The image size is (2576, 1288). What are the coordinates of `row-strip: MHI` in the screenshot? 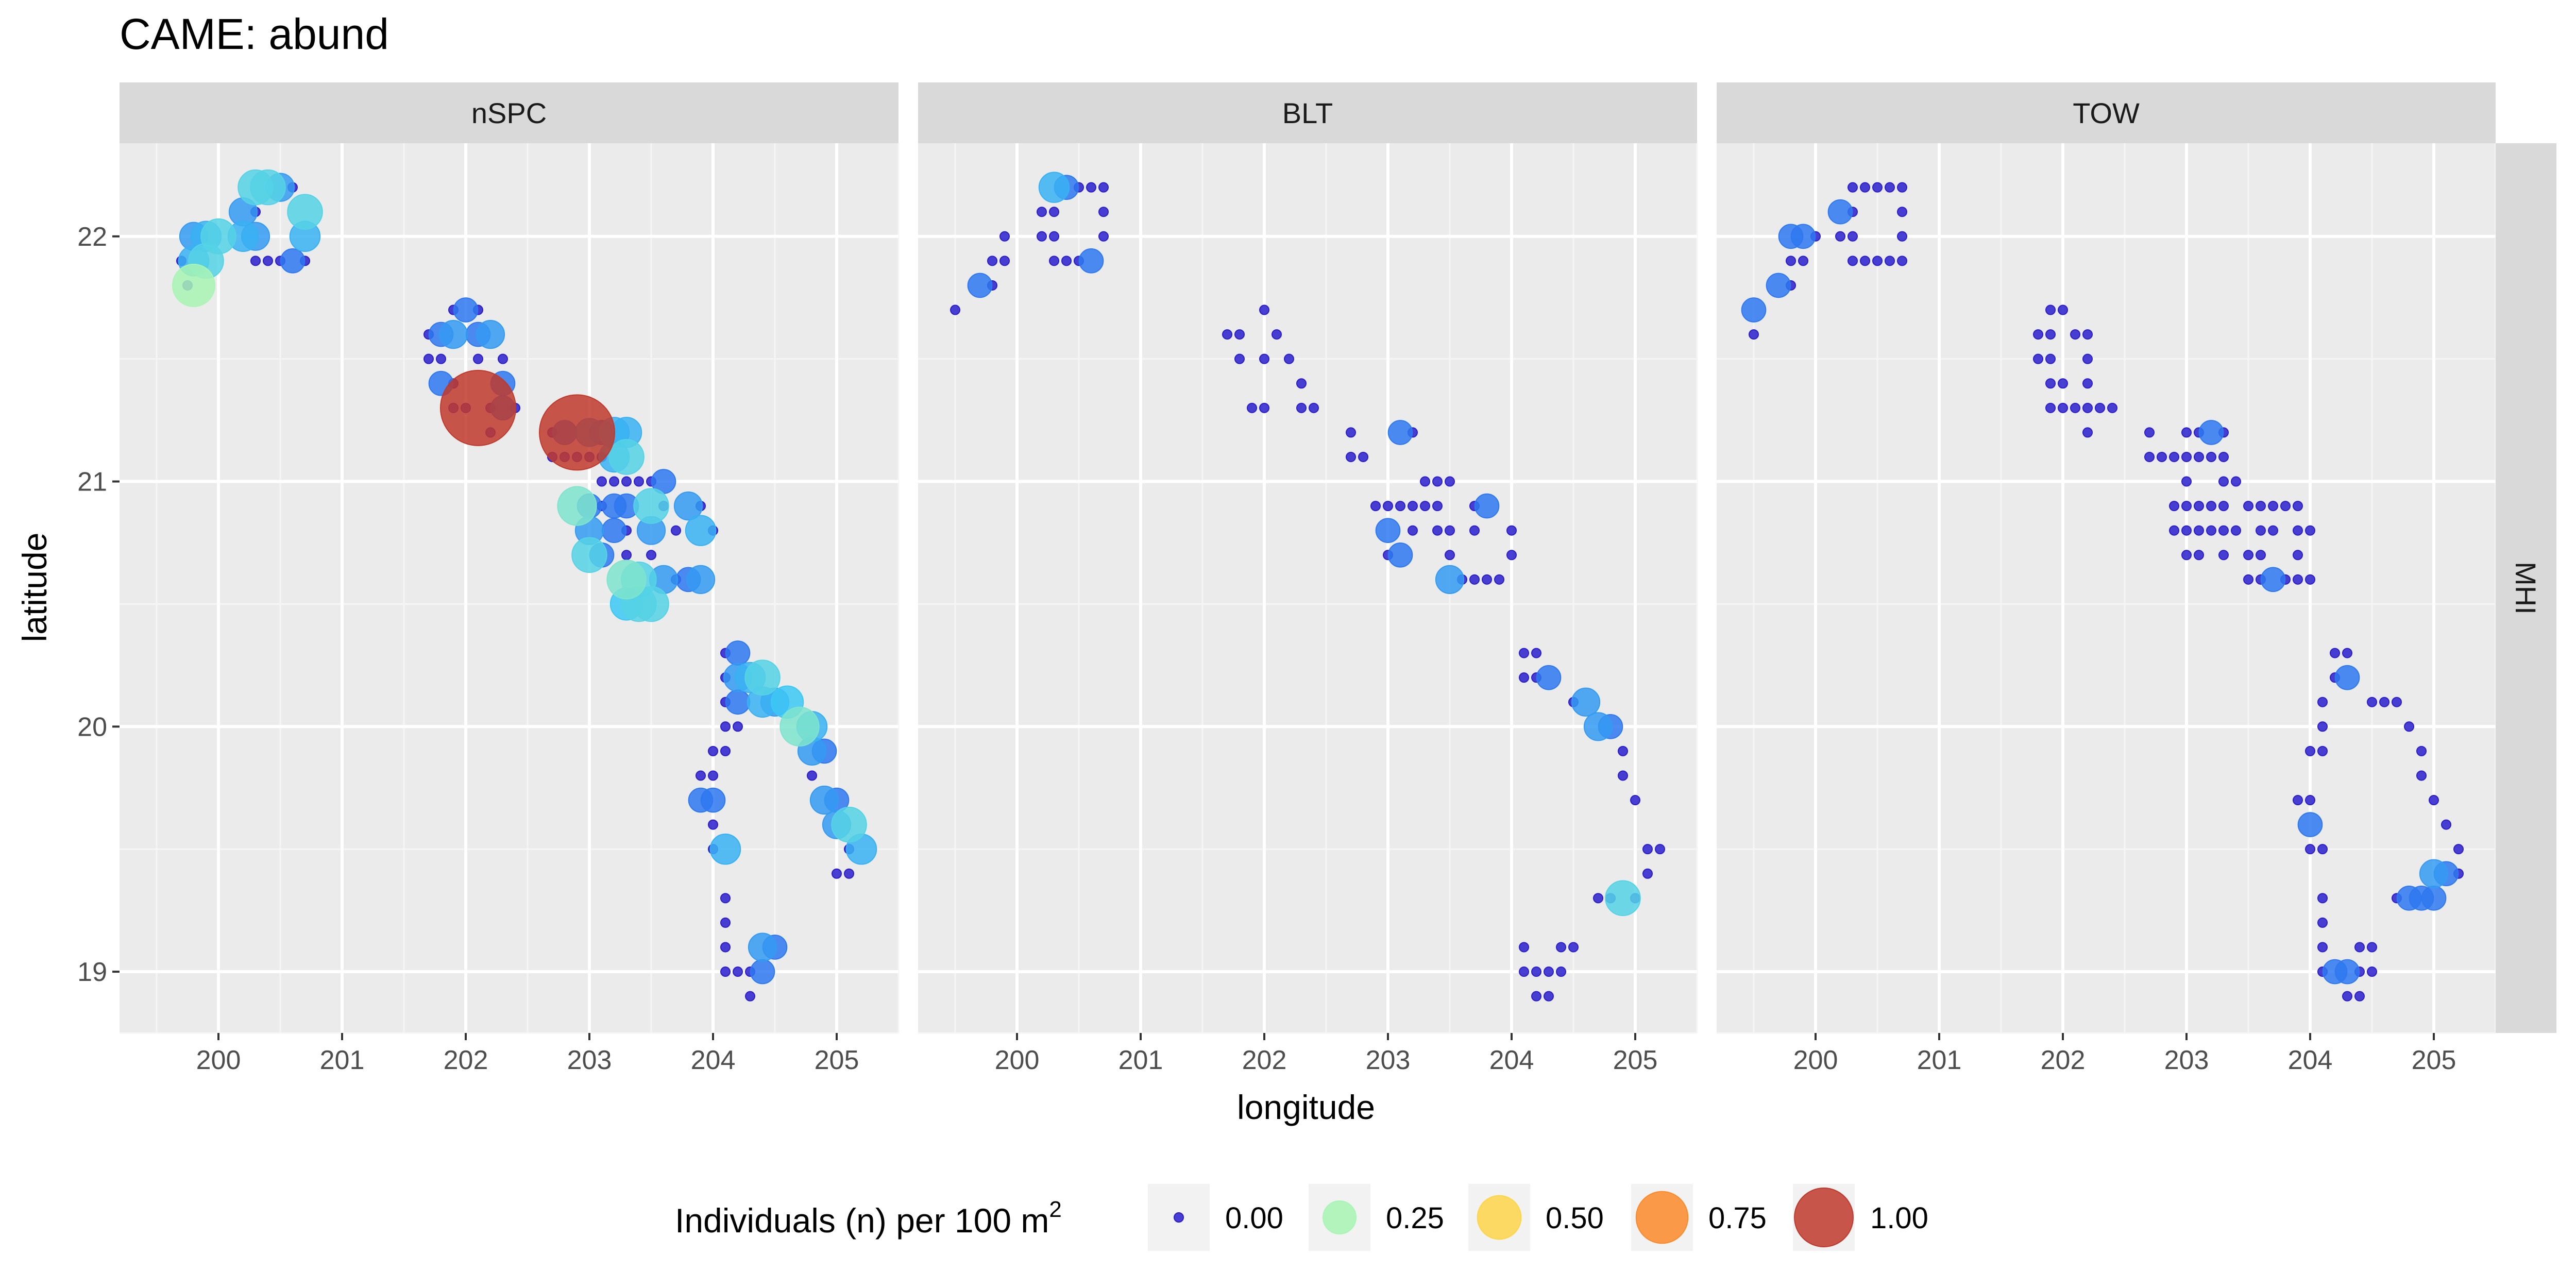 It's located at (2526, 588).